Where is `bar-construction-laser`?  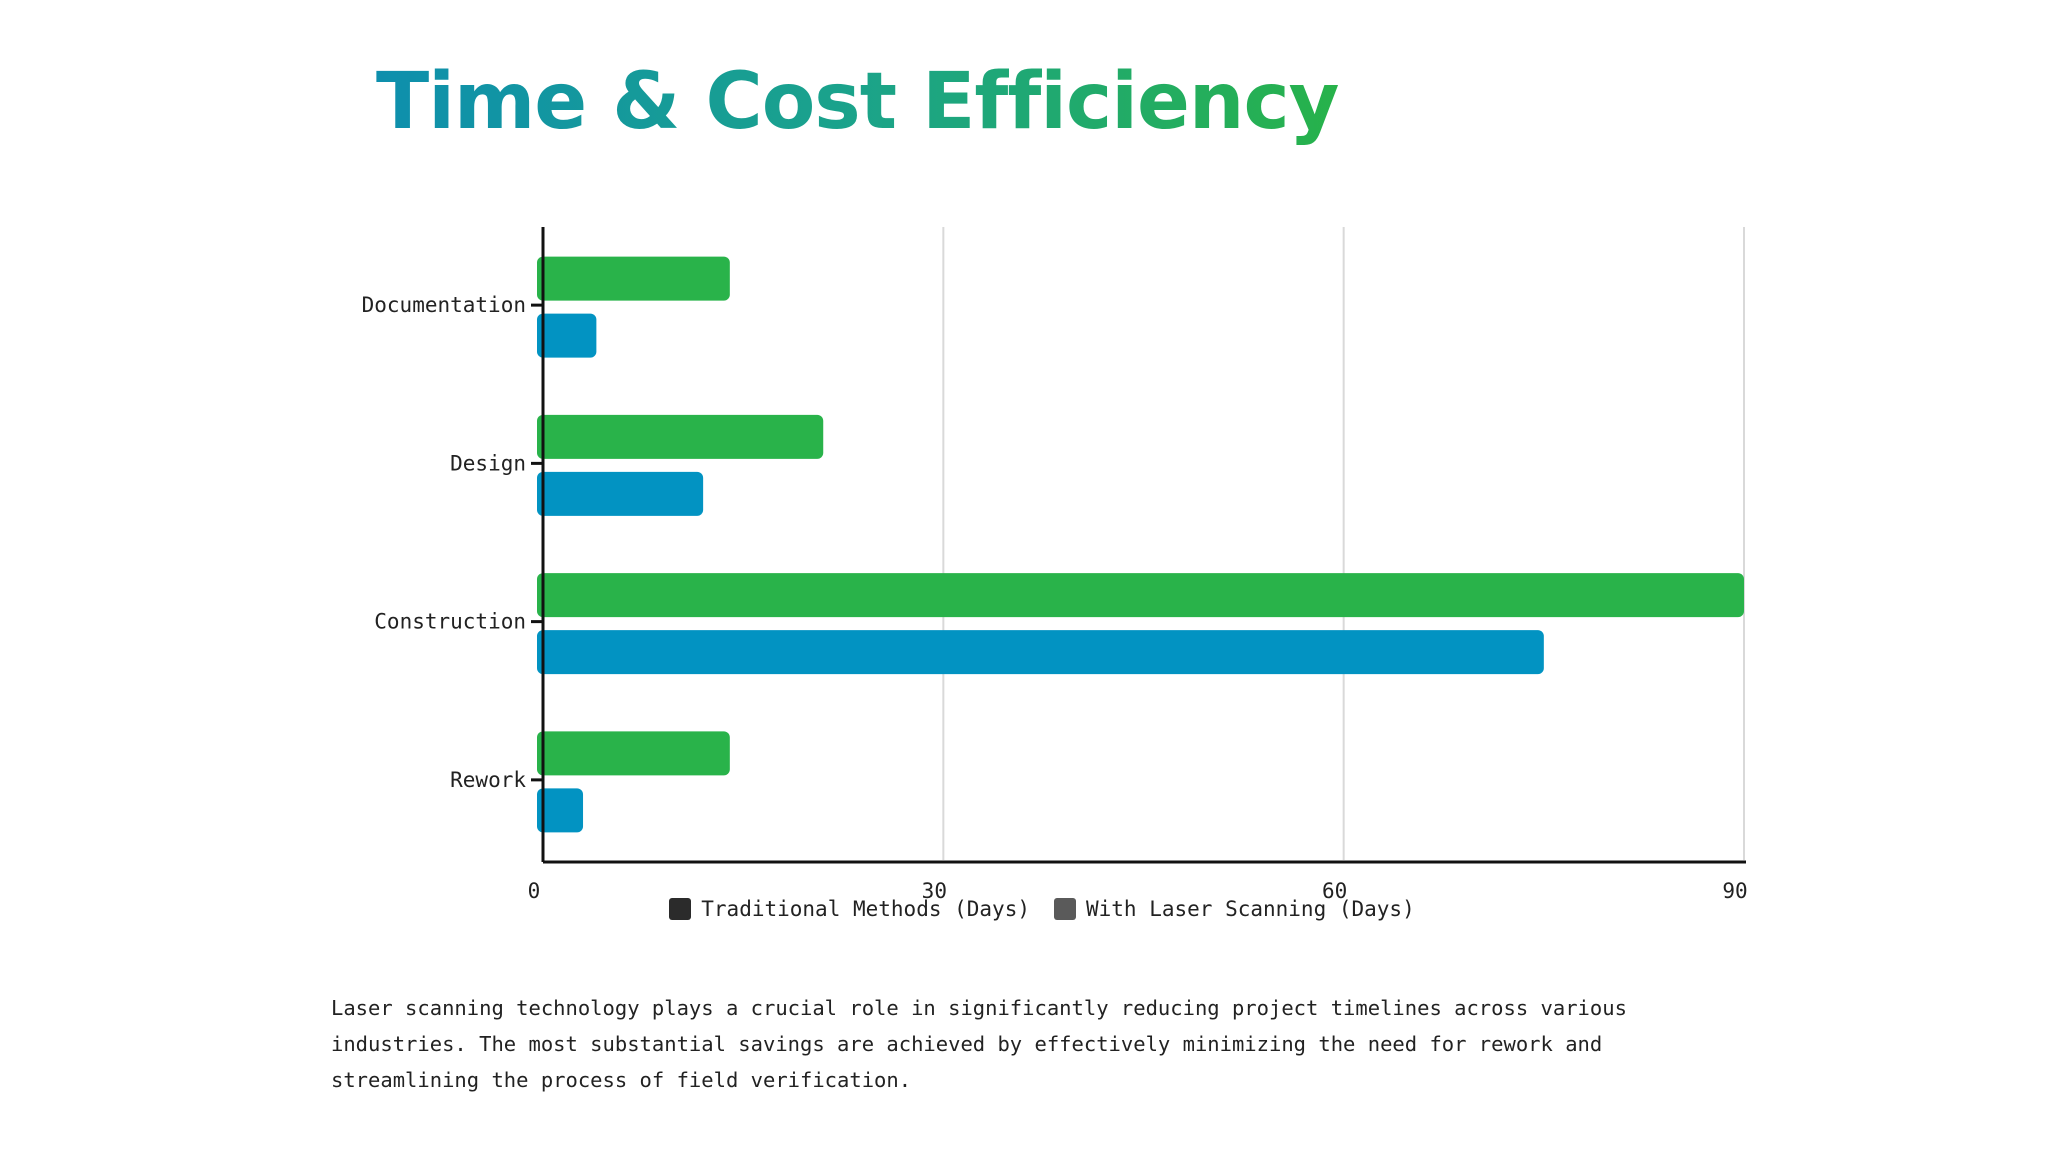
bar-construction-laser is located at coordinates (1040, 652).